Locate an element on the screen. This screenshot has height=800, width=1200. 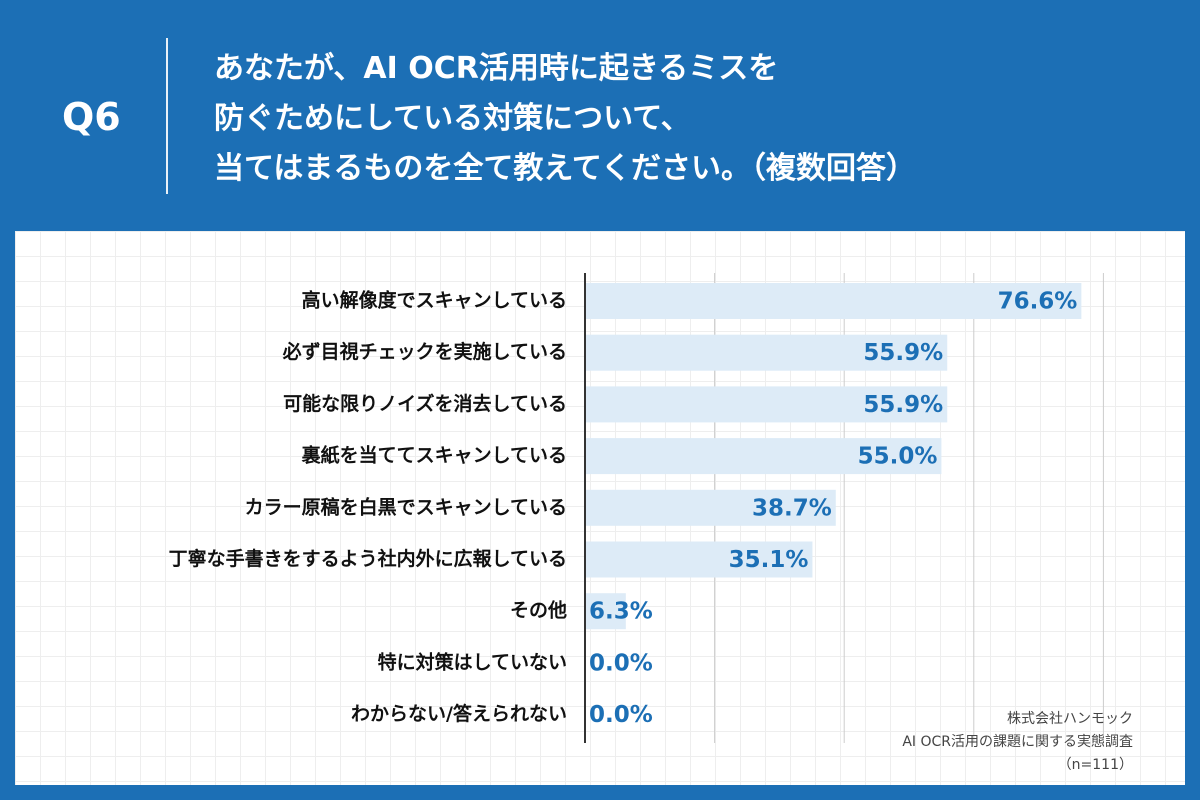
category-label: 特に対策はしていない is located at coordinates (472, 661).